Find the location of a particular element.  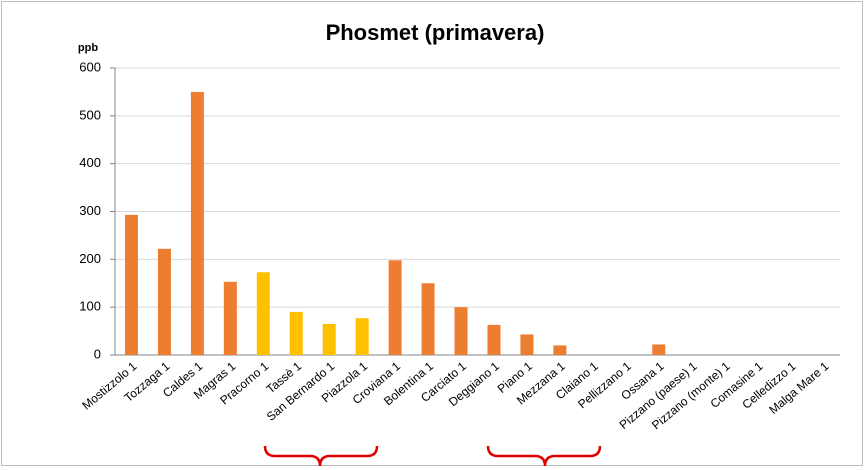

y-tick-label: 600 is located at coordinates (90, 66).